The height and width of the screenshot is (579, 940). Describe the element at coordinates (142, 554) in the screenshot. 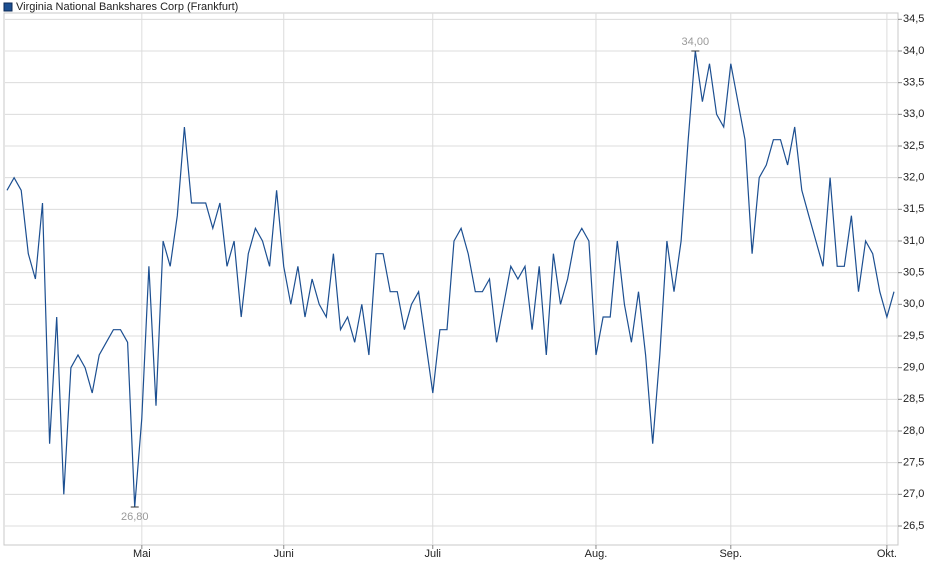

I see `x-tick-label: Mai` at that location.